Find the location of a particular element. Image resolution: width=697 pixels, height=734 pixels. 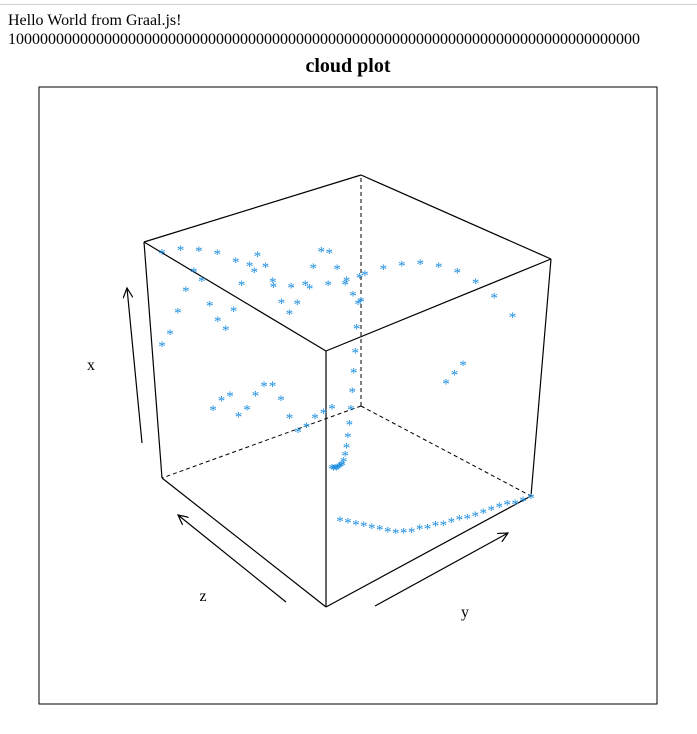

top-divider is located at coordinates (348, 4).